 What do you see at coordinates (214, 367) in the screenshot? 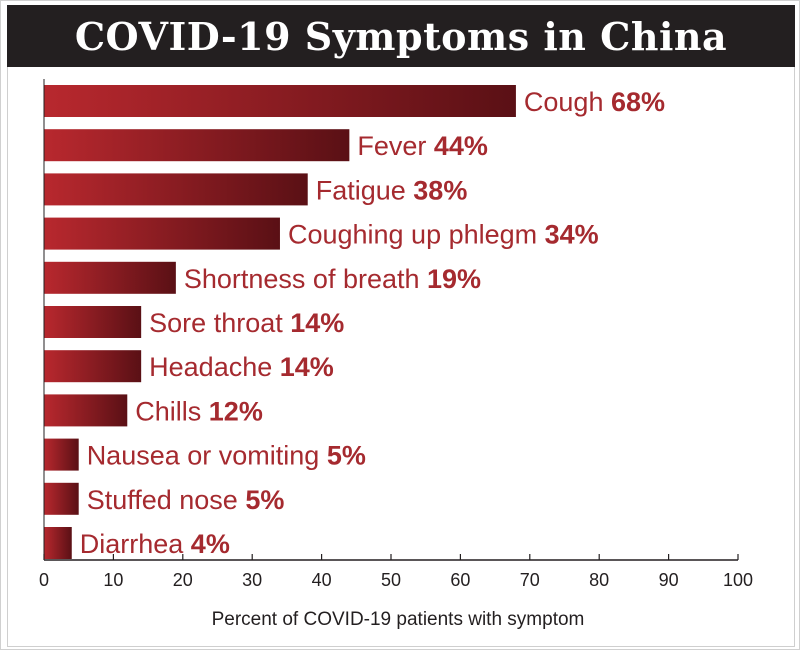
I see `category-label: Headache` at bounding box center [214, 367].